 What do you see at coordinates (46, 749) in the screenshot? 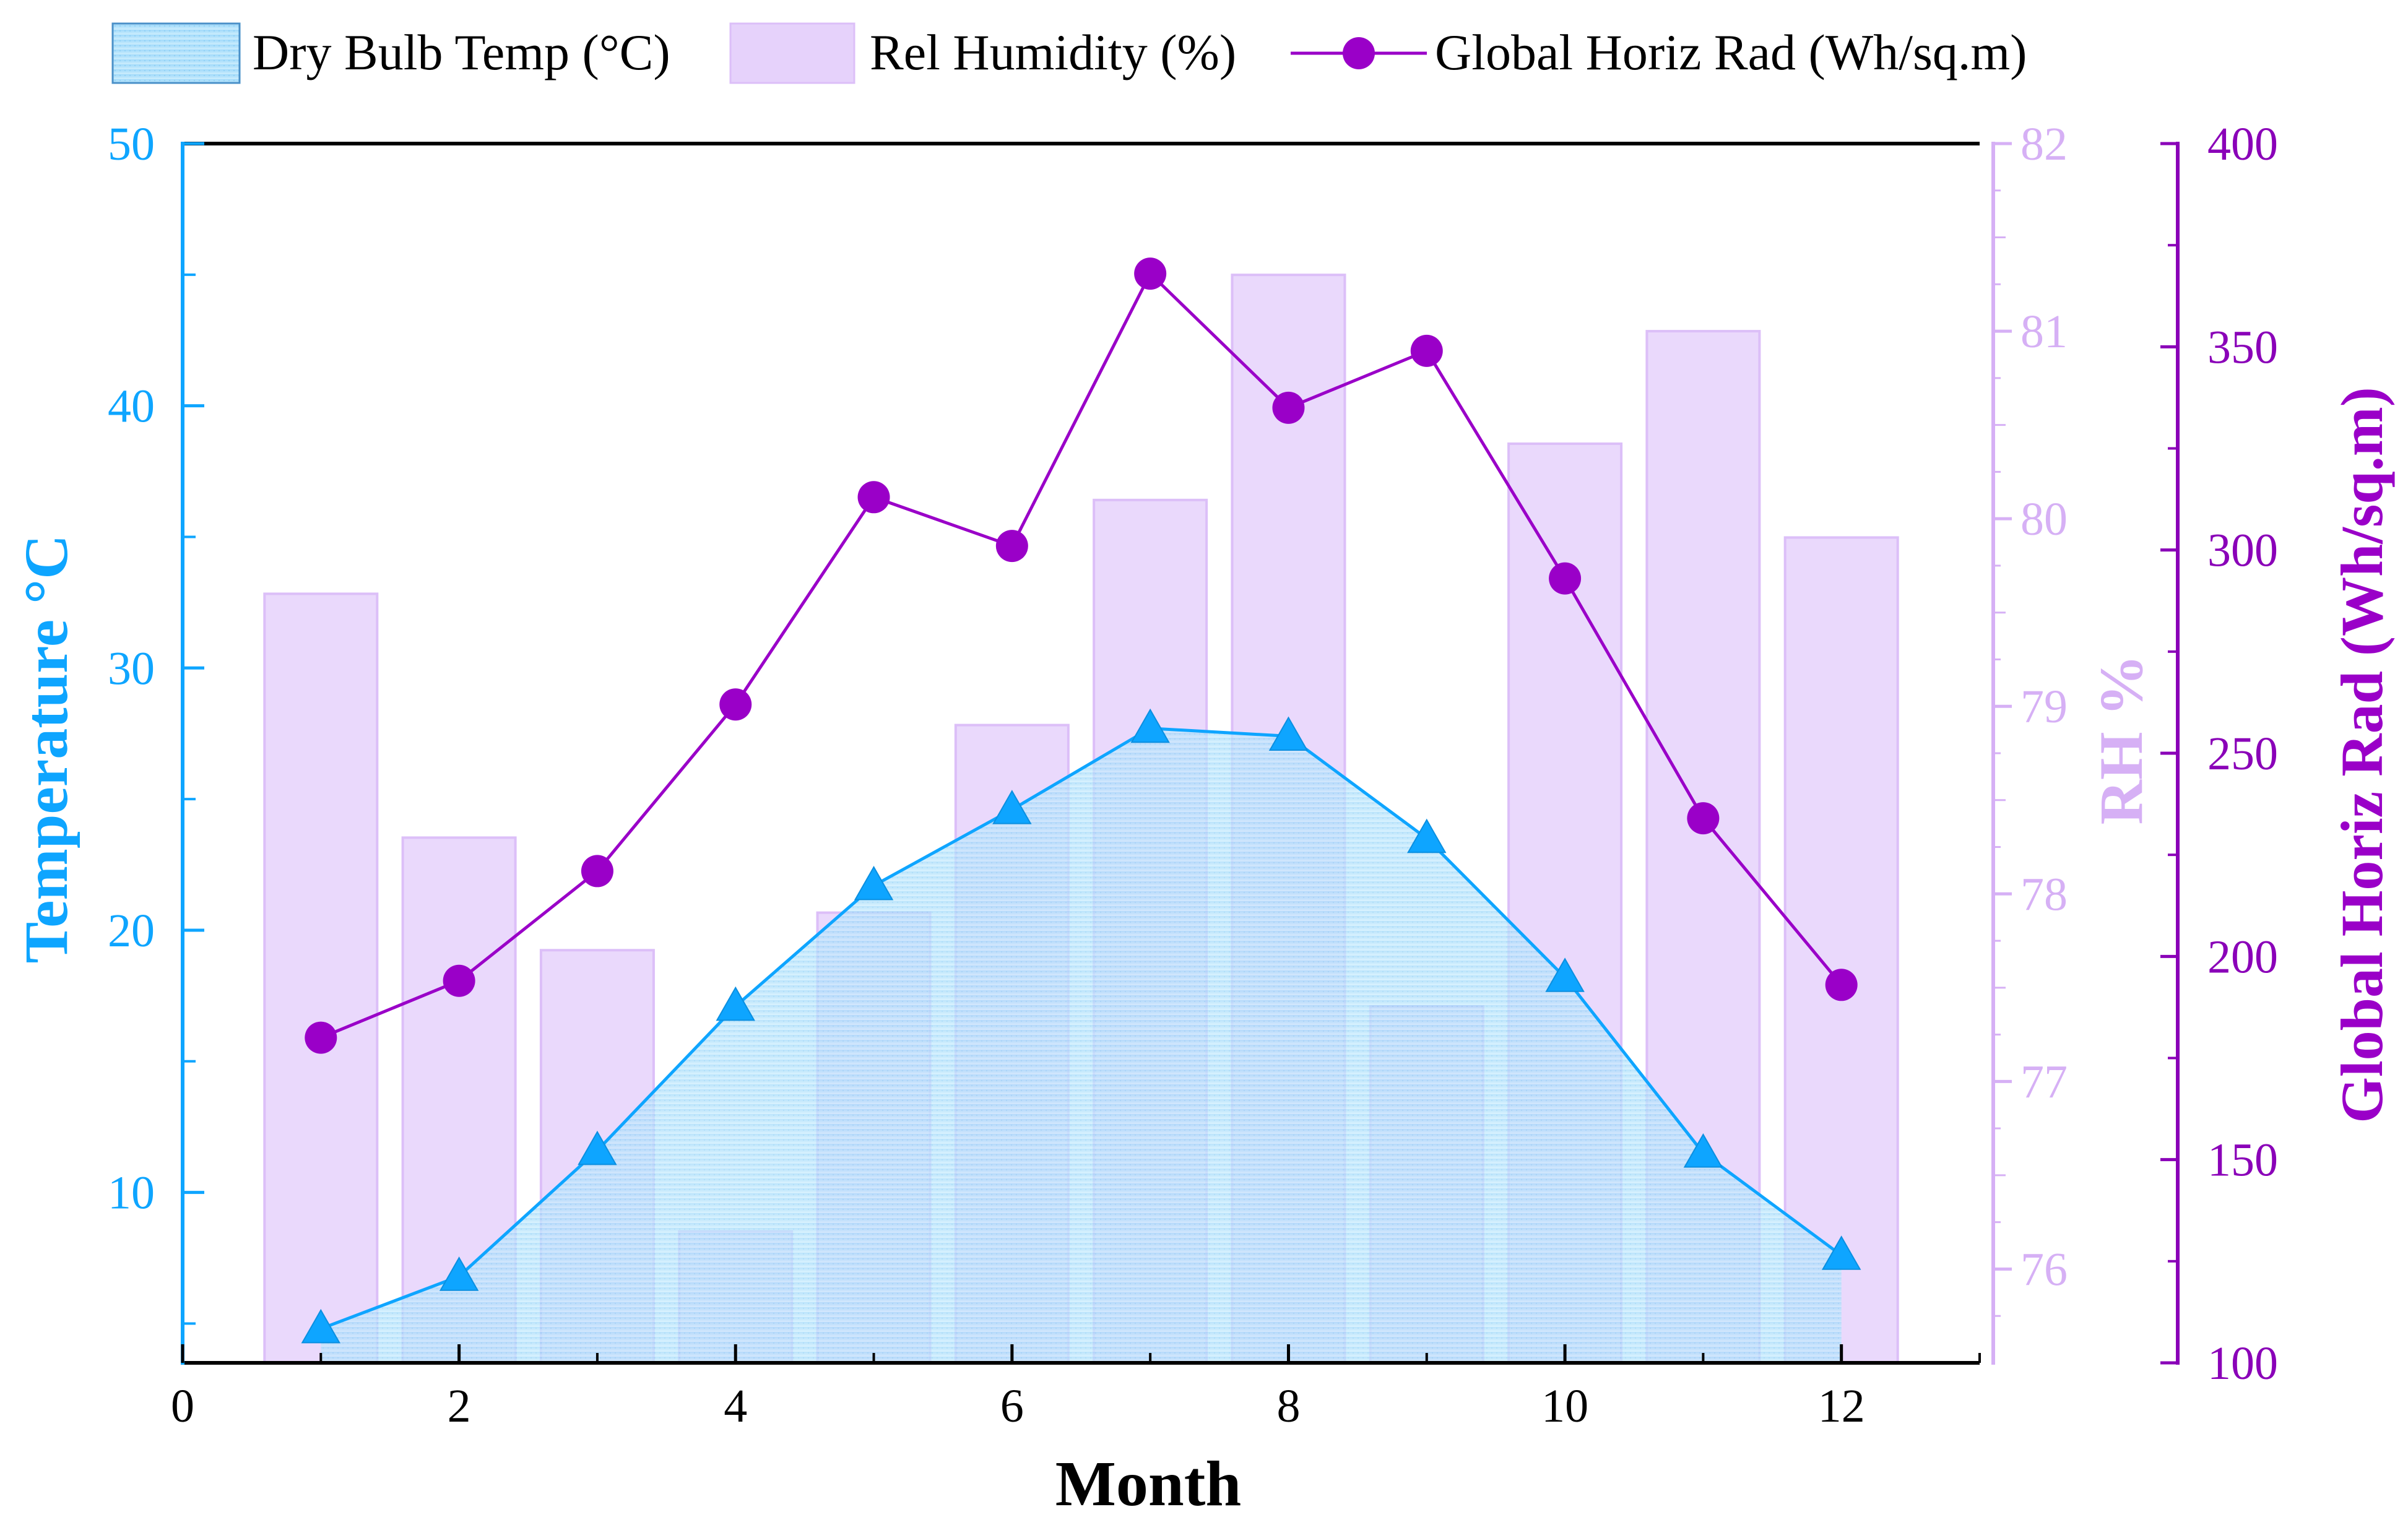
I see `temperature-axis-title: Temperature °C` at bounding box center [46, 749].